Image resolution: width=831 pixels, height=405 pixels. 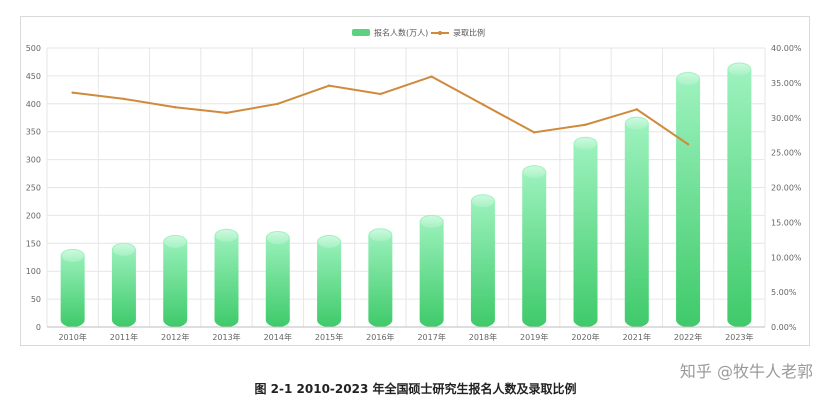 What do you see at coordinates (786, 83) in the screenshot?
I see `y-right-tick-label: 35.00%` at bounding box center [786, 83].